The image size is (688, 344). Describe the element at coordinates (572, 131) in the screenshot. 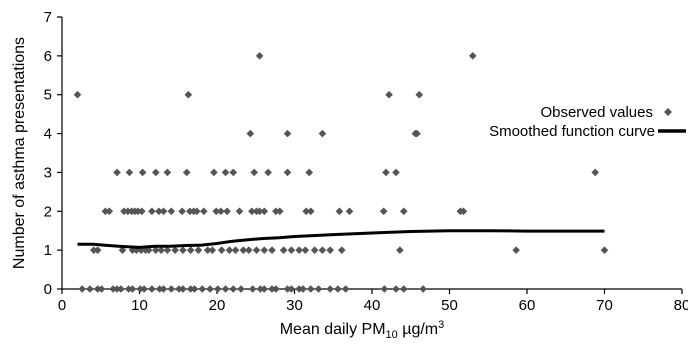

I see `legend-curve-label: Smoothed function curve` at that location.